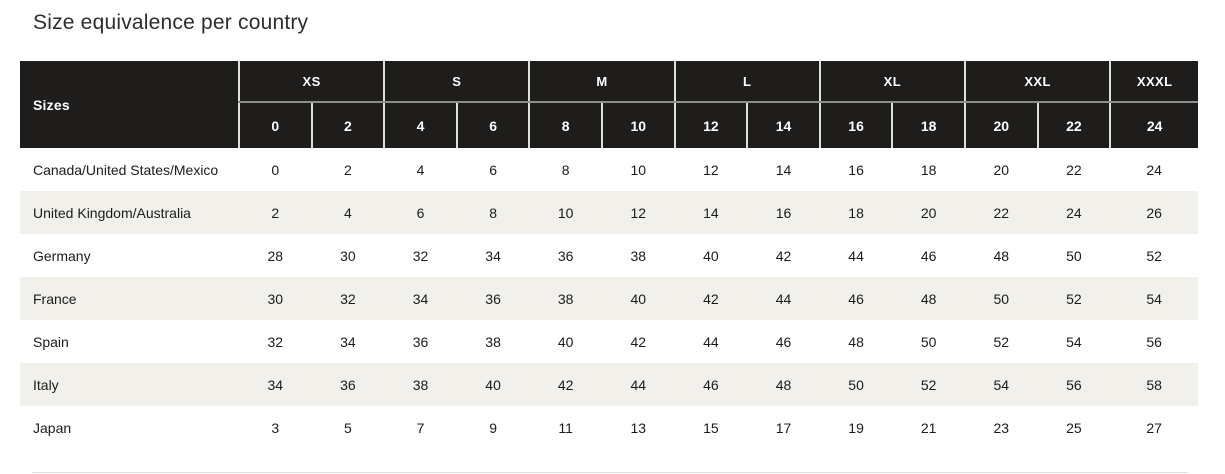 The image size is (1225, 474). What do you see at coordinates (348, 298) in the screenshot?
I see `size-value-cell: 32` at bounding box center [348, 298].